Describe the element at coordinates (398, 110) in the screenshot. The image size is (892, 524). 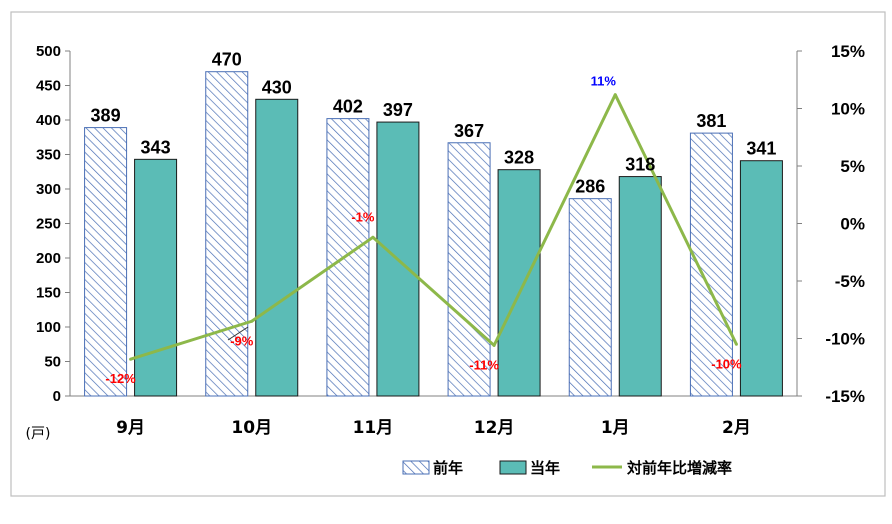
I see `bar-current-year-label: 397` at that location.